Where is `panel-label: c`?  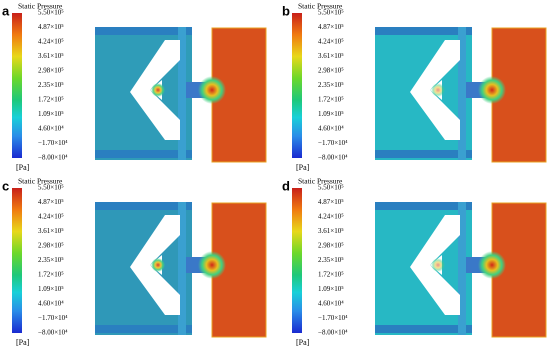 panel-label: c is located at coordinates (5, 185).